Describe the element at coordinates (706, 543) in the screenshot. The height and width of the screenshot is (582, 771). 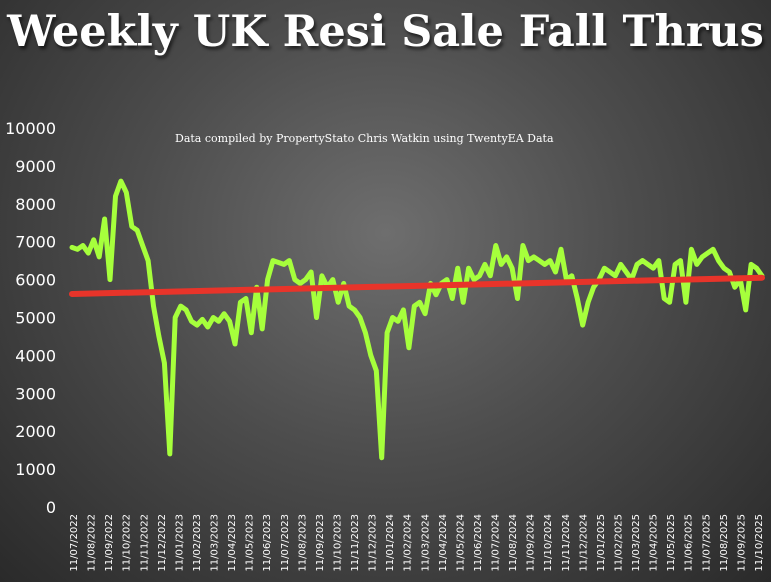
I see `x-tick-label: 11/07/2025` at that location.